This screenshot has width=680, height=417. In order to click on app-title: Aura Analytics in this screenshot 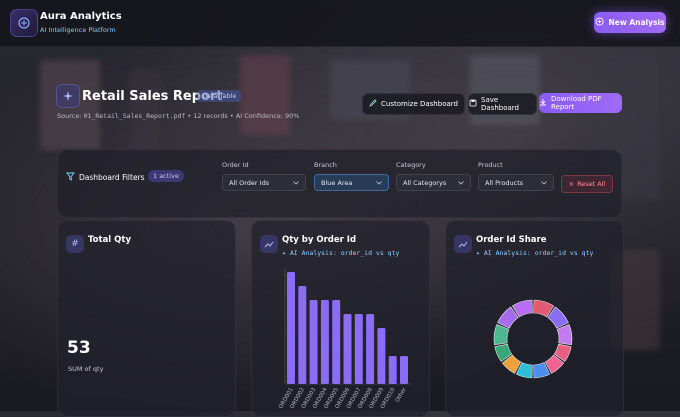, I will do `click(81, 16)`.